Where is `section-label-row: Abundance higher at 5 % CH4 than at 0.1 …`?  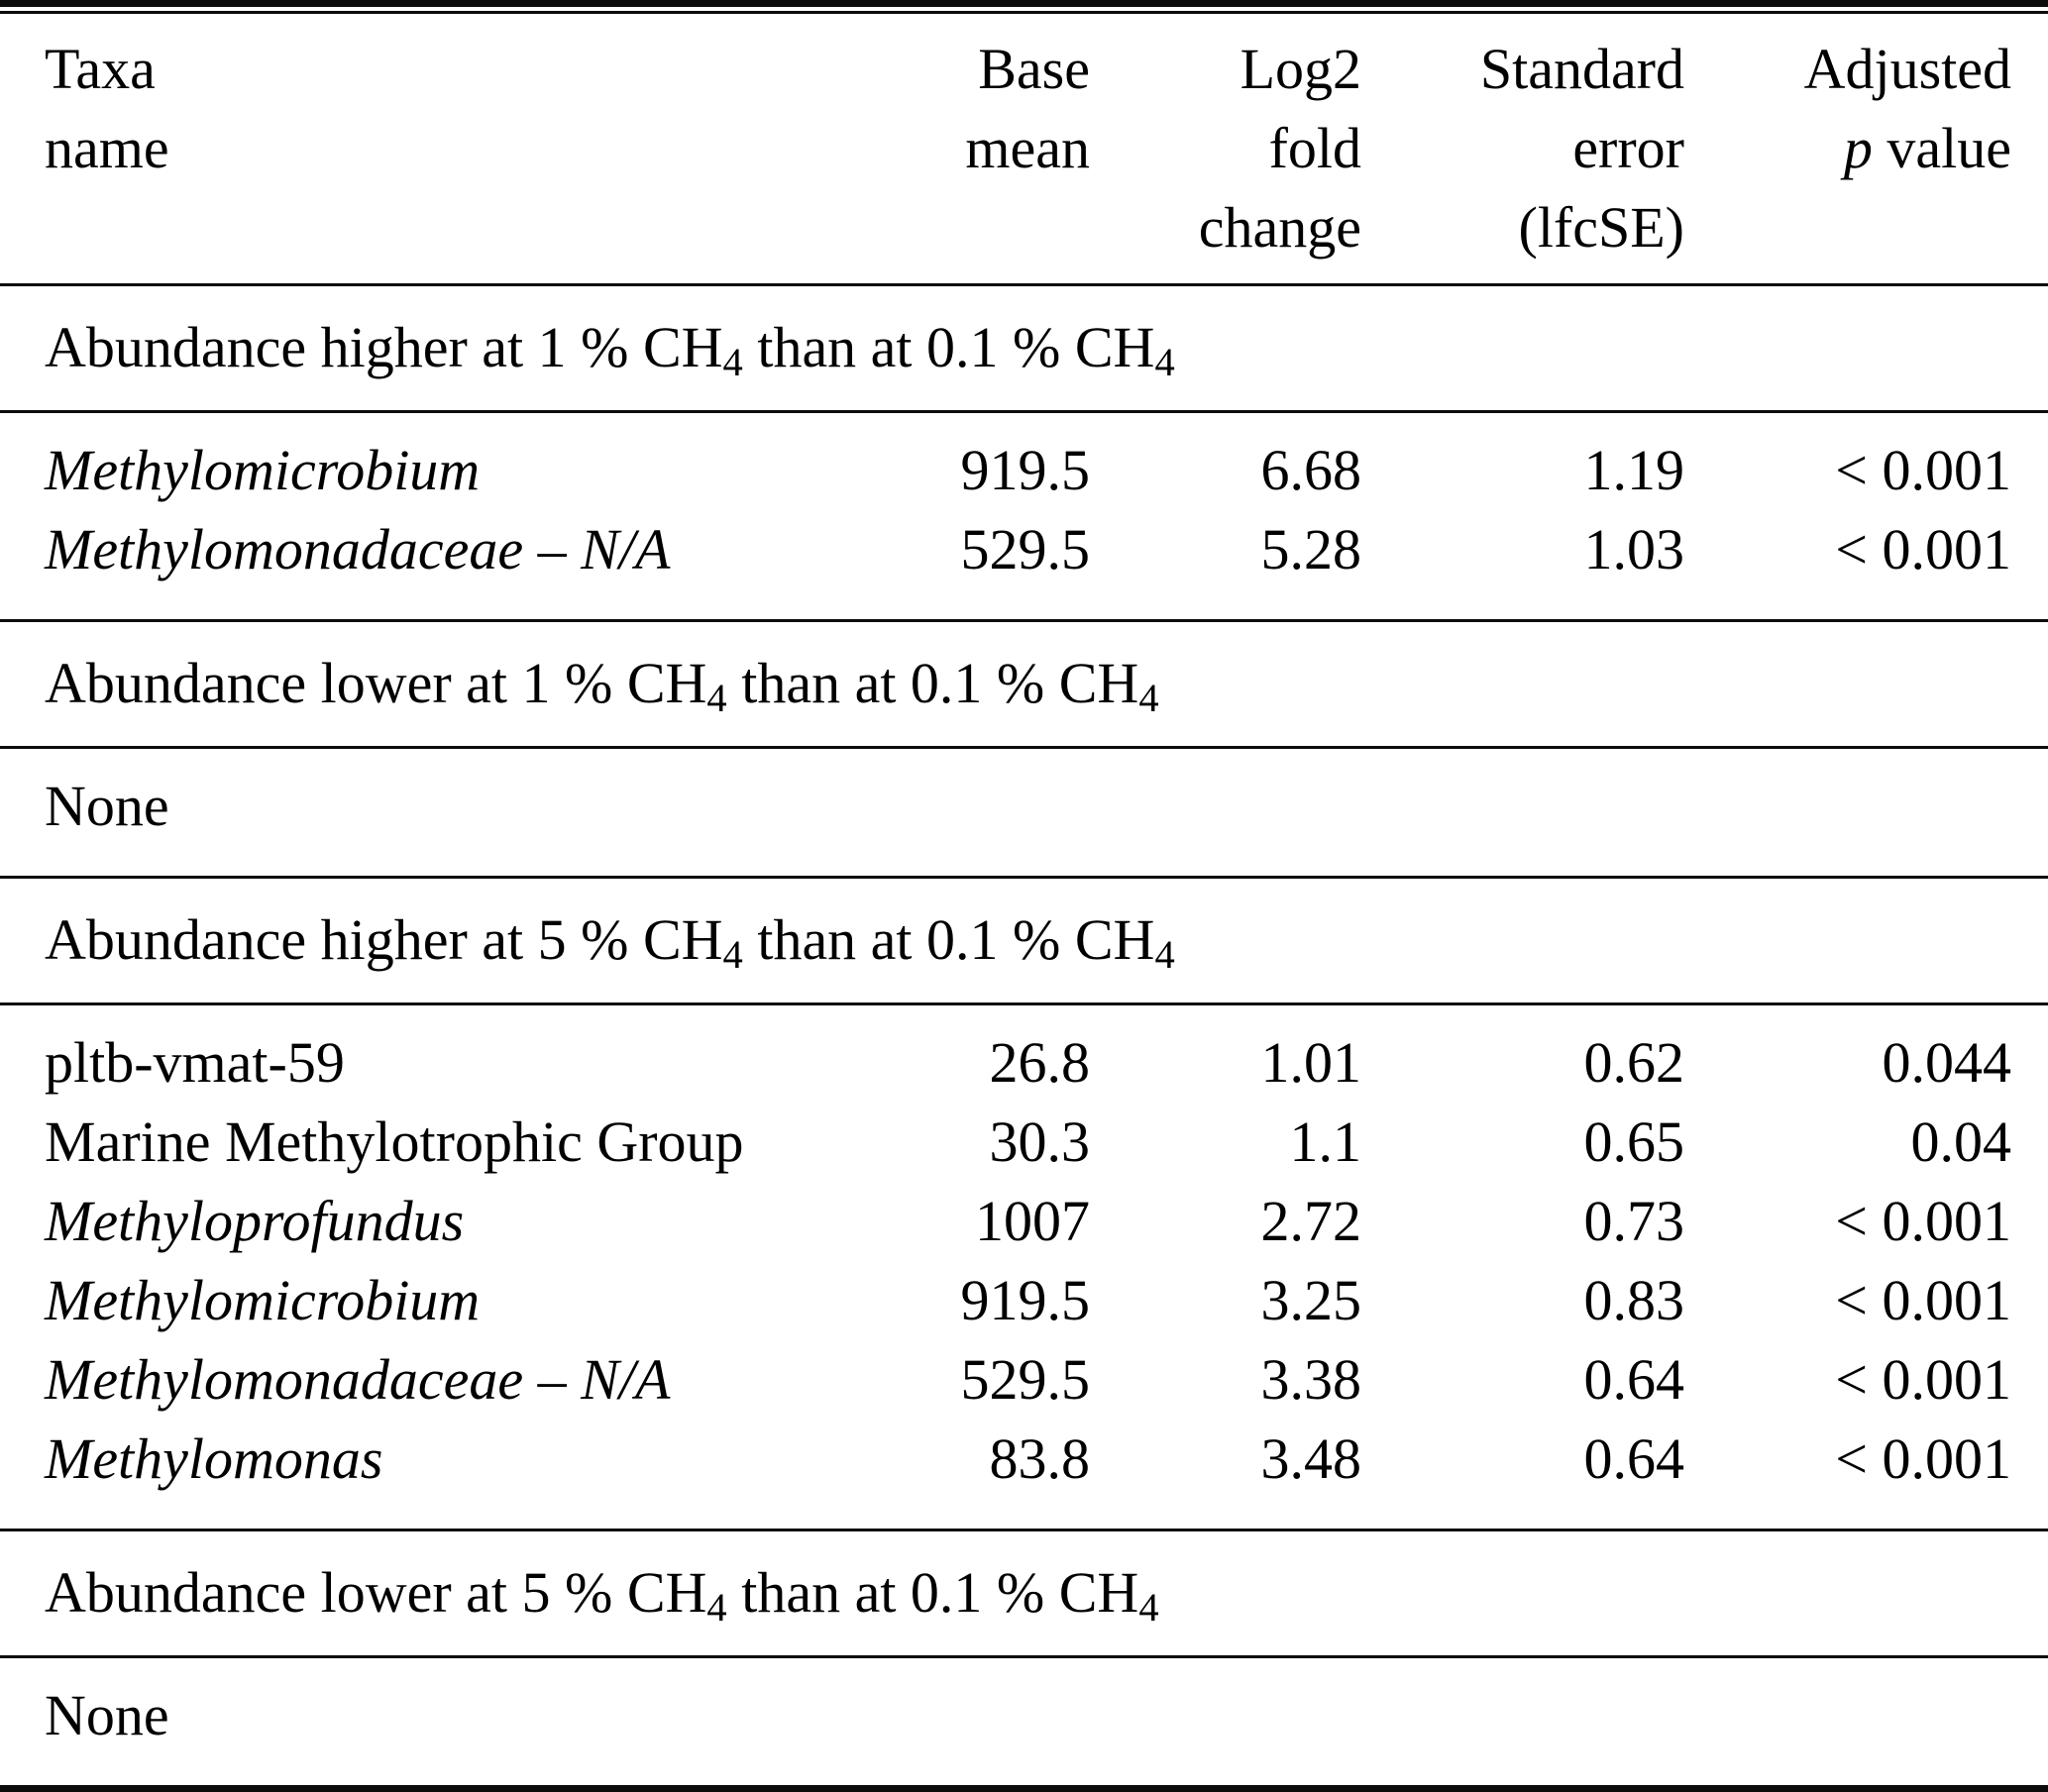
section-label-row: Abundance higher at 5 % CH4 than at 0.1 … is located at coordinates (1024, 941).